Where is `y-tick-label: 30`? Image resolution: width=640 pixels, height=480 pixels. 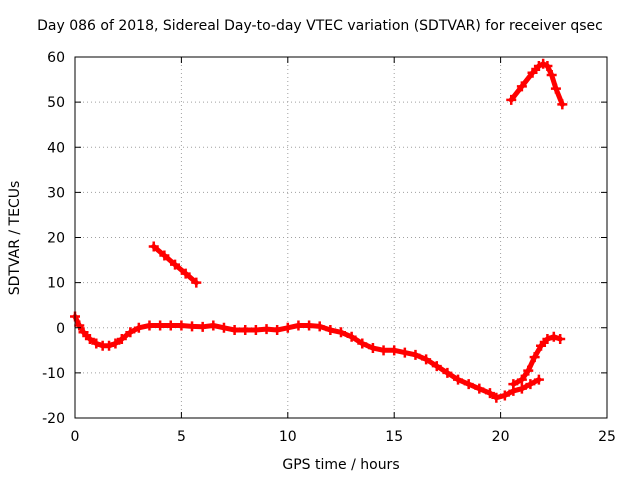
y-tick-label: 30 is located at coordinates (56, 193).